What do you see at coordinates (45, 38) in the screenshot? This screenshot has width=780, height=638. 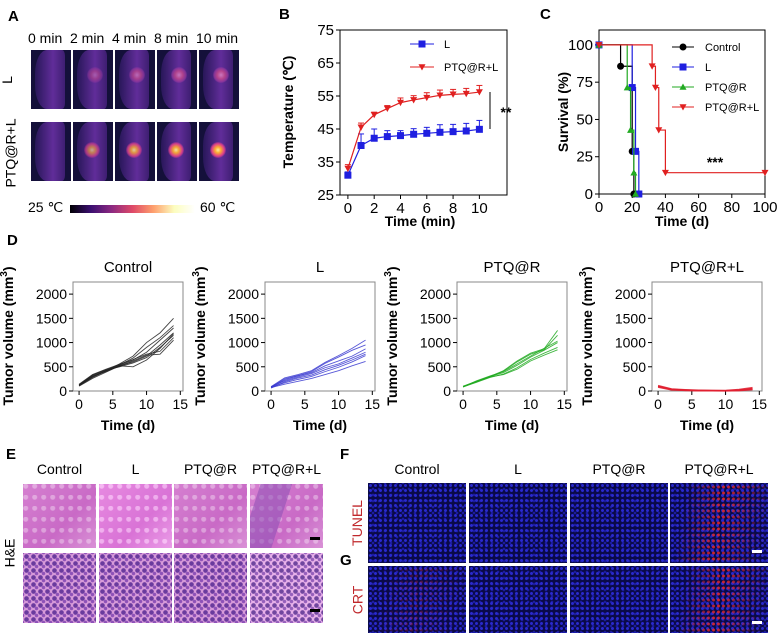 I see `time-label: 0 min` at bounding box center [45, 38].